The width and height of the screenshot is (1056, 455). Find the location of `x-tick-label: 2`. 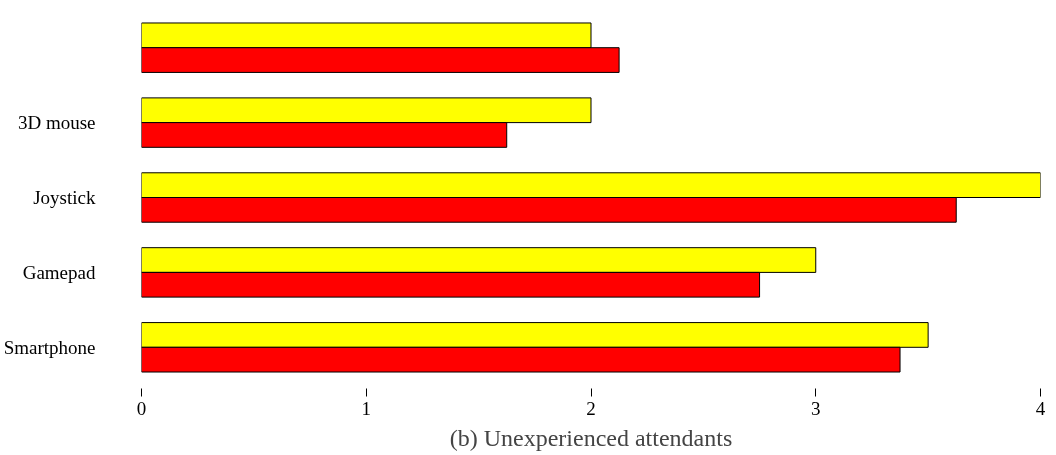

x-tick-label: 2 is located at coordinates (591, 408).